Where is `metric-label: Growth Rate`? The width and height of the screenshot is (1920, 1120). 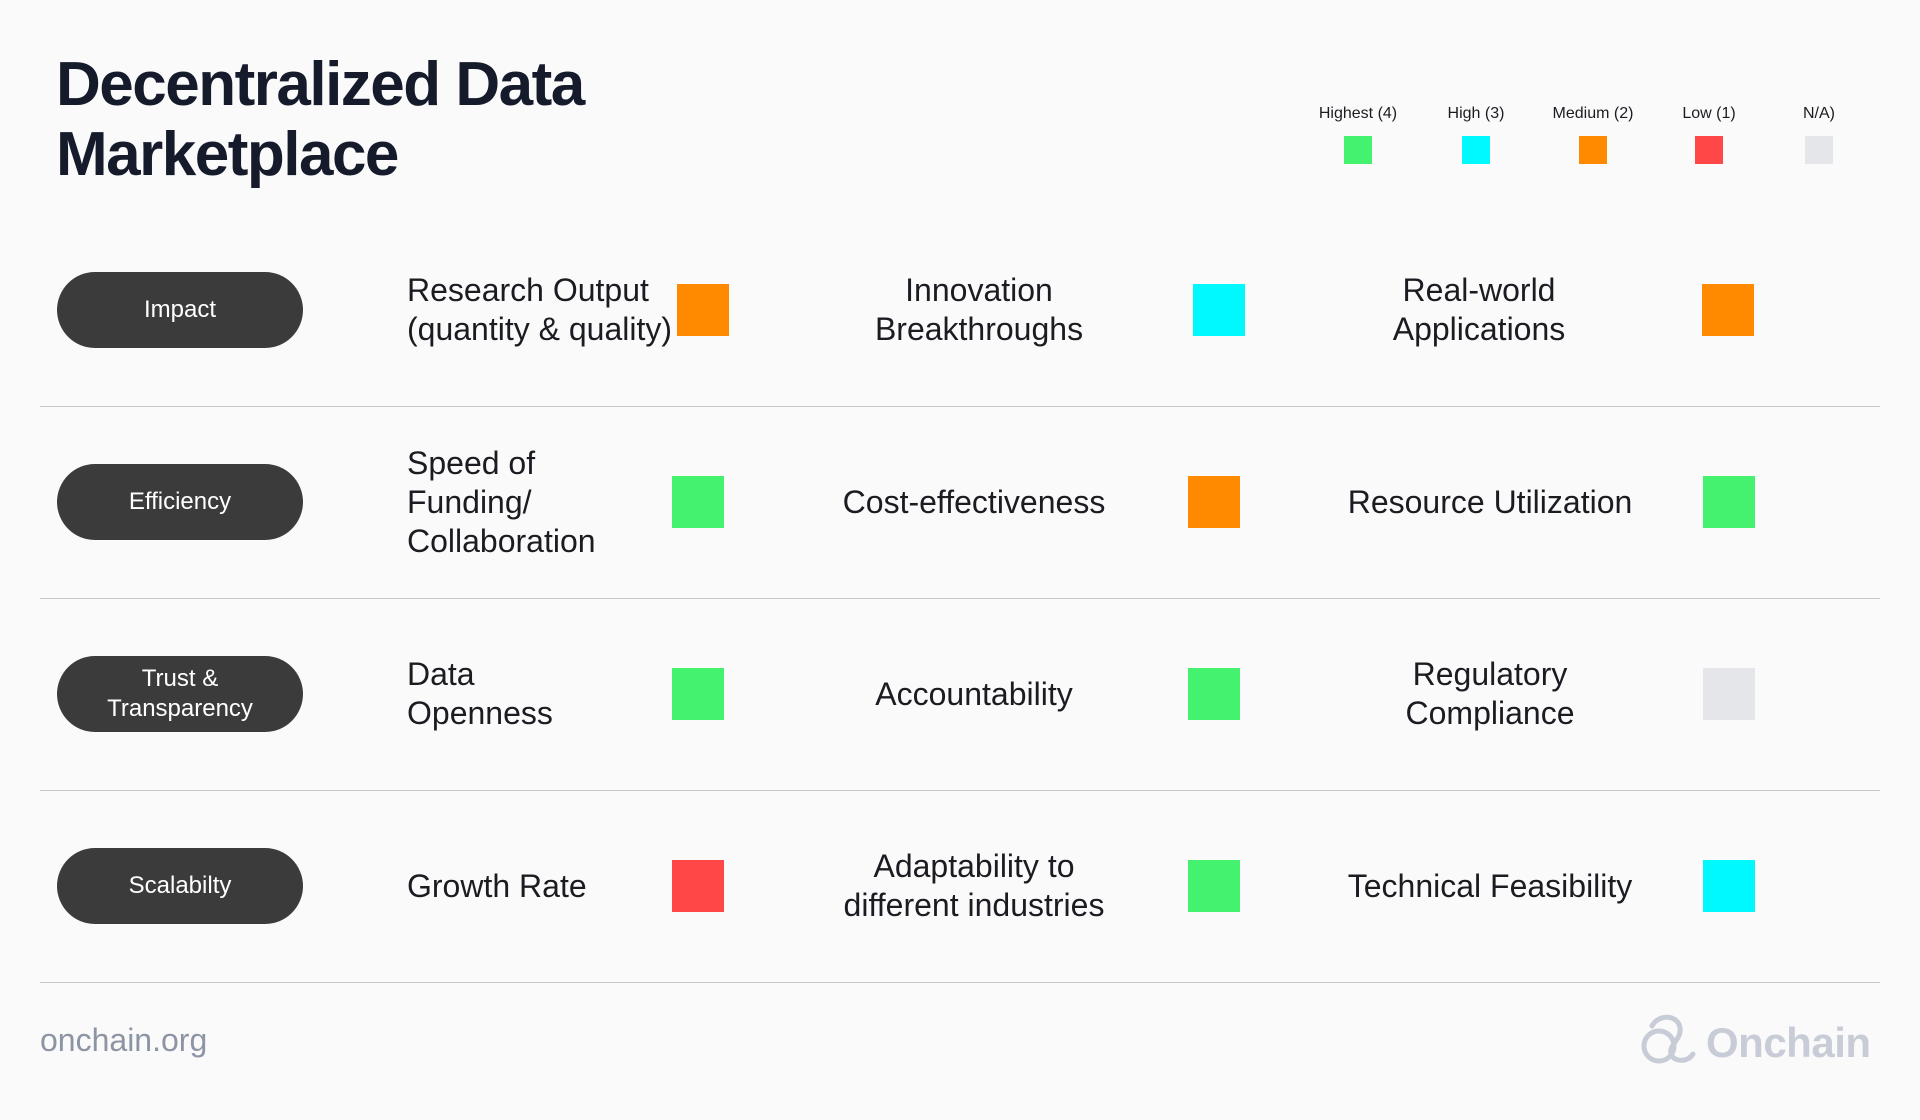
metric-label: Growth Rate is located at coordinates (497, 885).